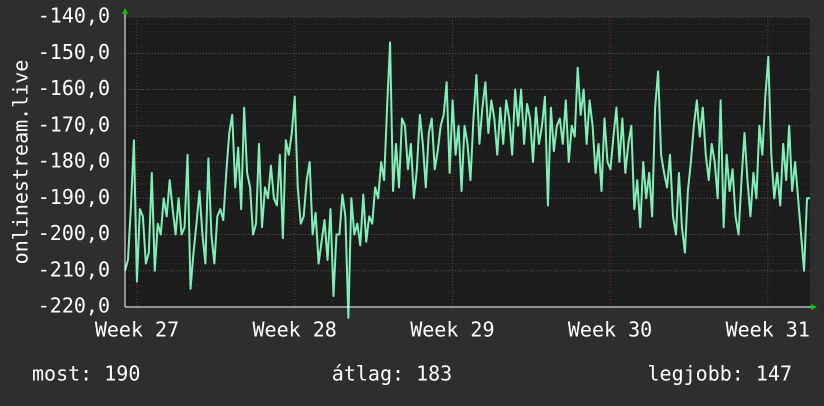 The image size is (824, 406). Describe the element at coordinates (74, 197) in the screenshot. I see `y-tick-label: -190,0` at that location.